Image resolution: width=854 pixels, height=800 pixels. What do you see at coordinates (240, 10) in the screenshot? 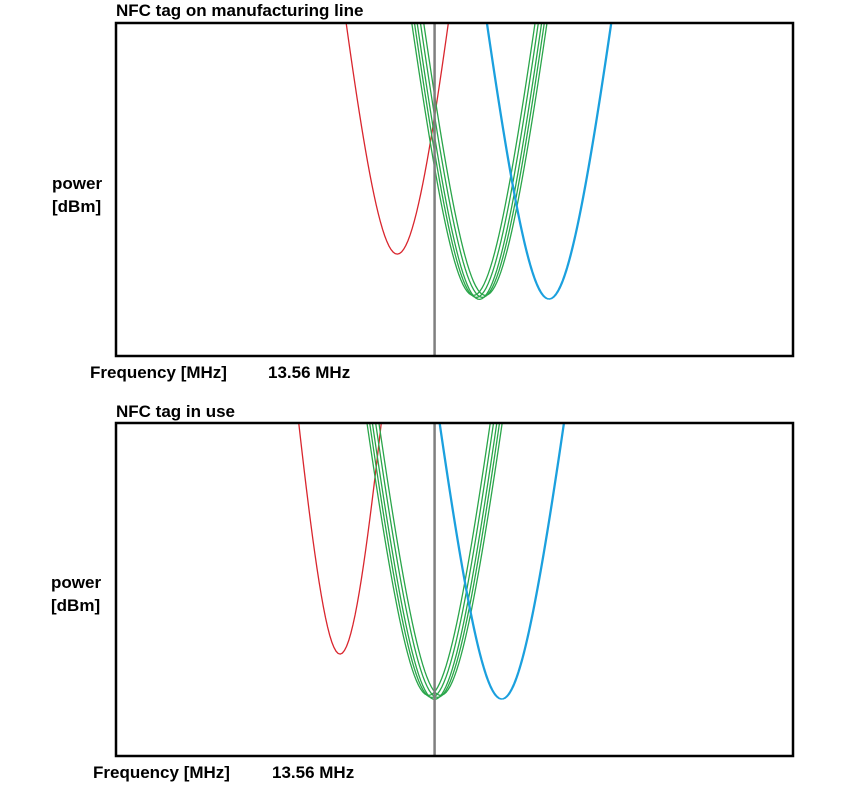
I see `chart-title: NFC tag on manufacturing line` at bounding box center [240, 10].